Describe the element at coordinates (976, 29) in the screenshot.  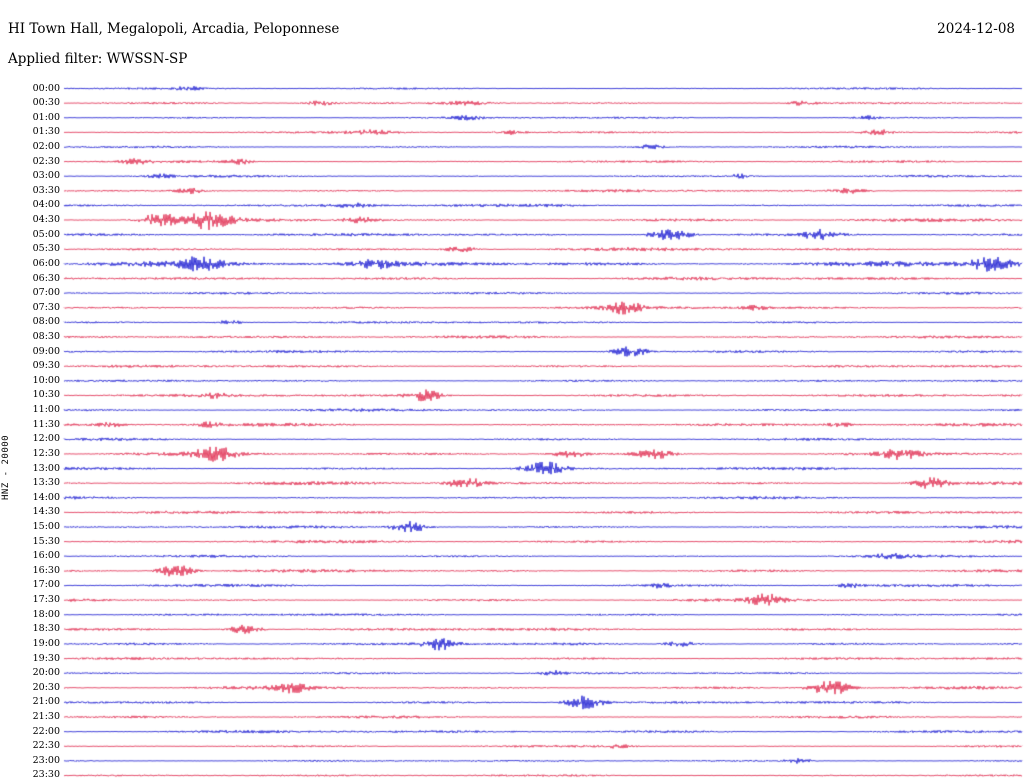
I see `date-label: 2024-12-08` at that location.